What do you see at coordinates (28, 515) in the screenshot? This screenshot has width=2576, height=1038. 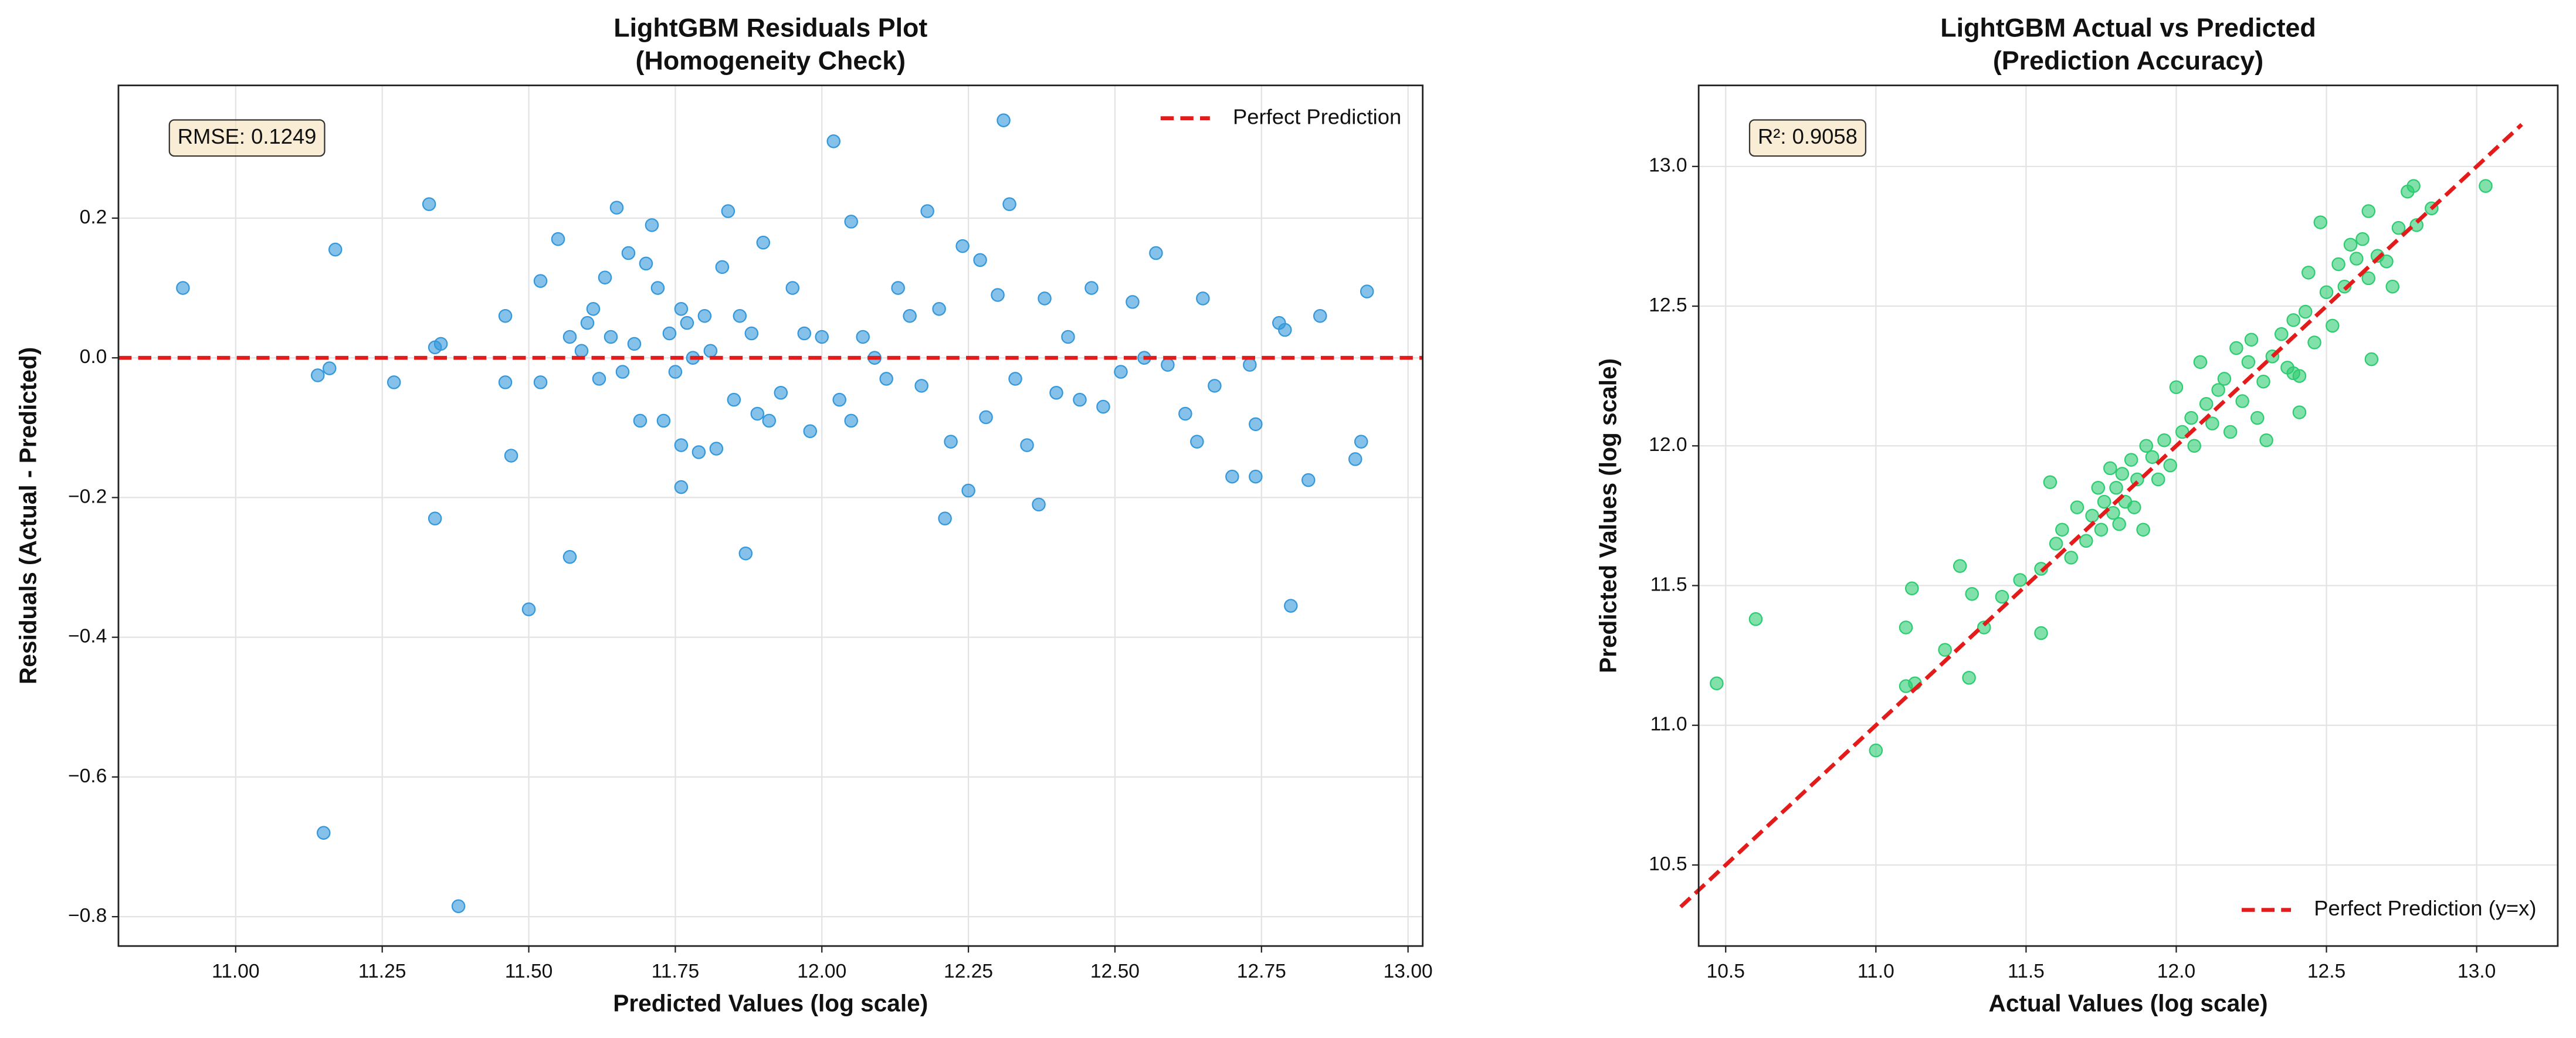 I see `y-axis-label: Residuals (Actual - Predicted)` at bounding box center [28, 515].